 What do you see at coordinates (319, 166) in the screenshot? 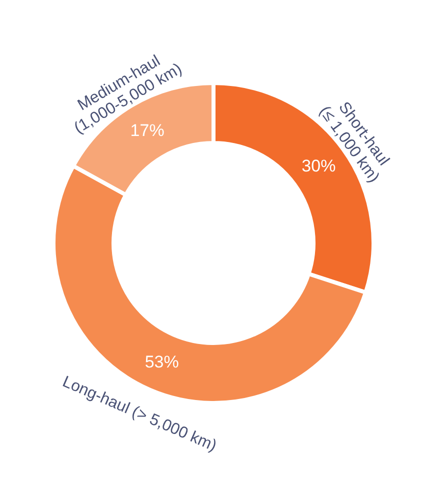
I see `data-label: 30%` at bounding box center [319, 166].